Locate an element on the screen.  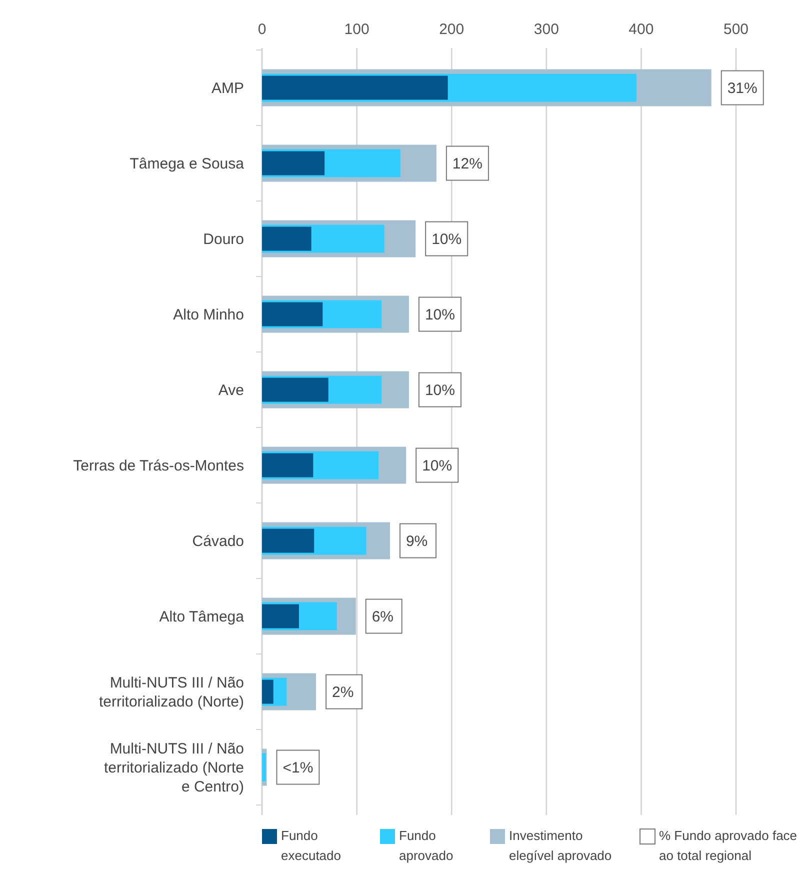
y-tick-label: Multi-NUTS III / Não territorializado (Norte) is located at coordinates (171, 692).